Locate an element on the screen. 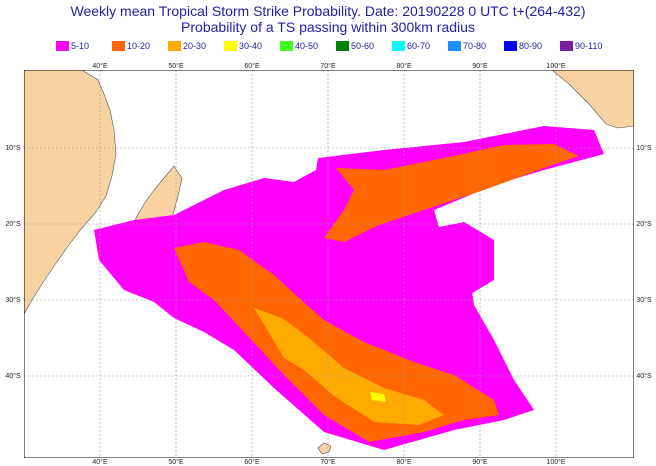 This screenshot has width=656, height=466. lat-ticks-left: 10°S 20°S 30°S 40°S is located at coordinates (13, 262).